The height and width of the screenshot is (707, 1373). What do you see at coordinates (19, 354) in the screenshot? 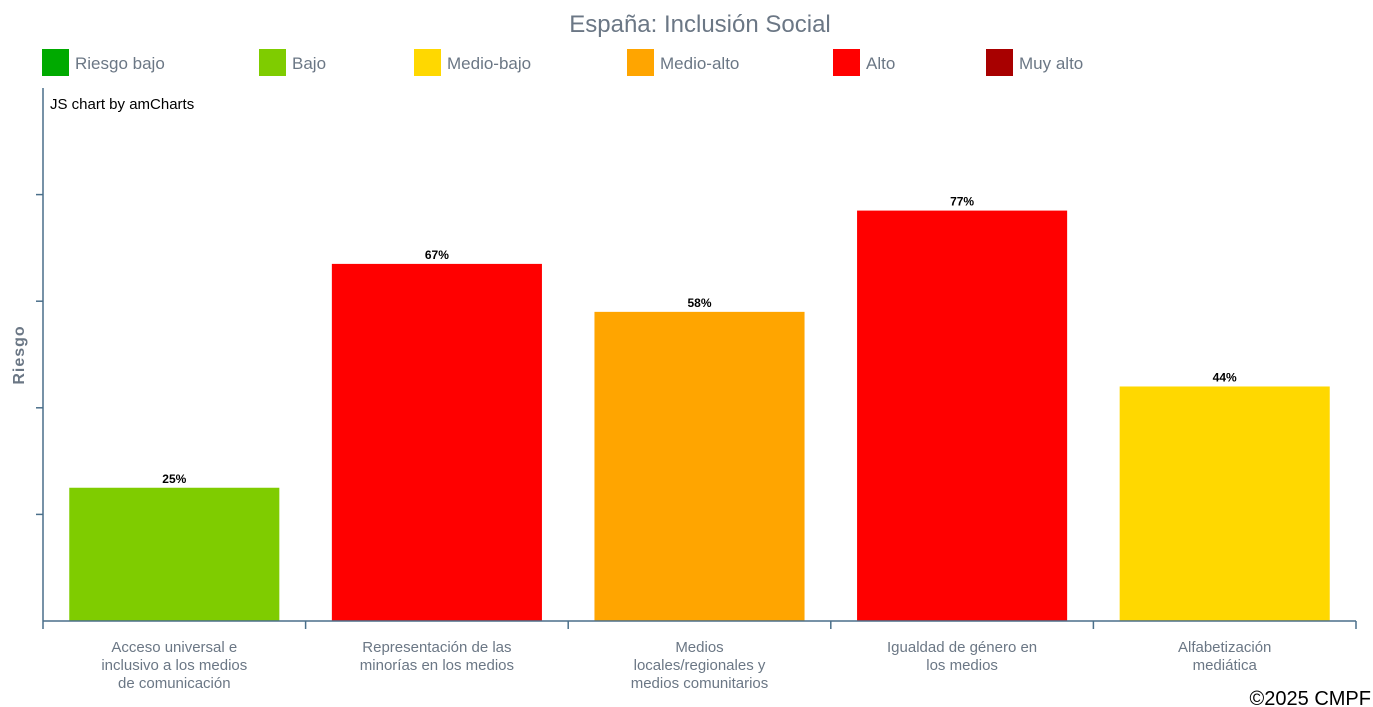
I see `y-axis-label: Riesgo` at bounding box center [19, 354].